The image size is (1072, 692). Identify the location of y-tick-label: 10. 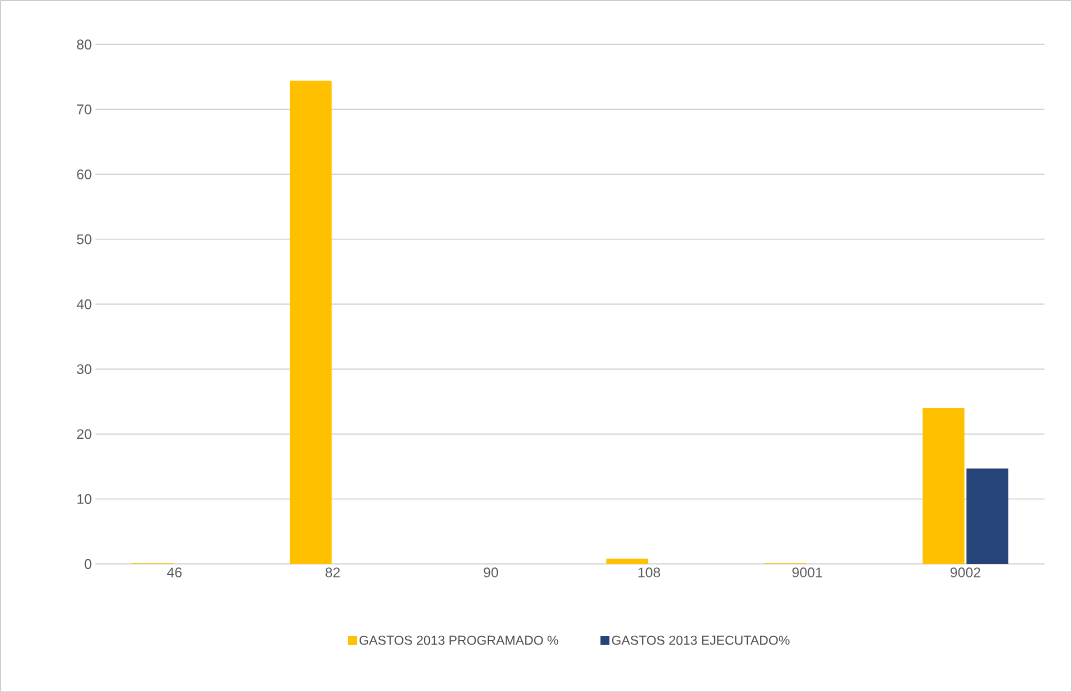
(84, 498).